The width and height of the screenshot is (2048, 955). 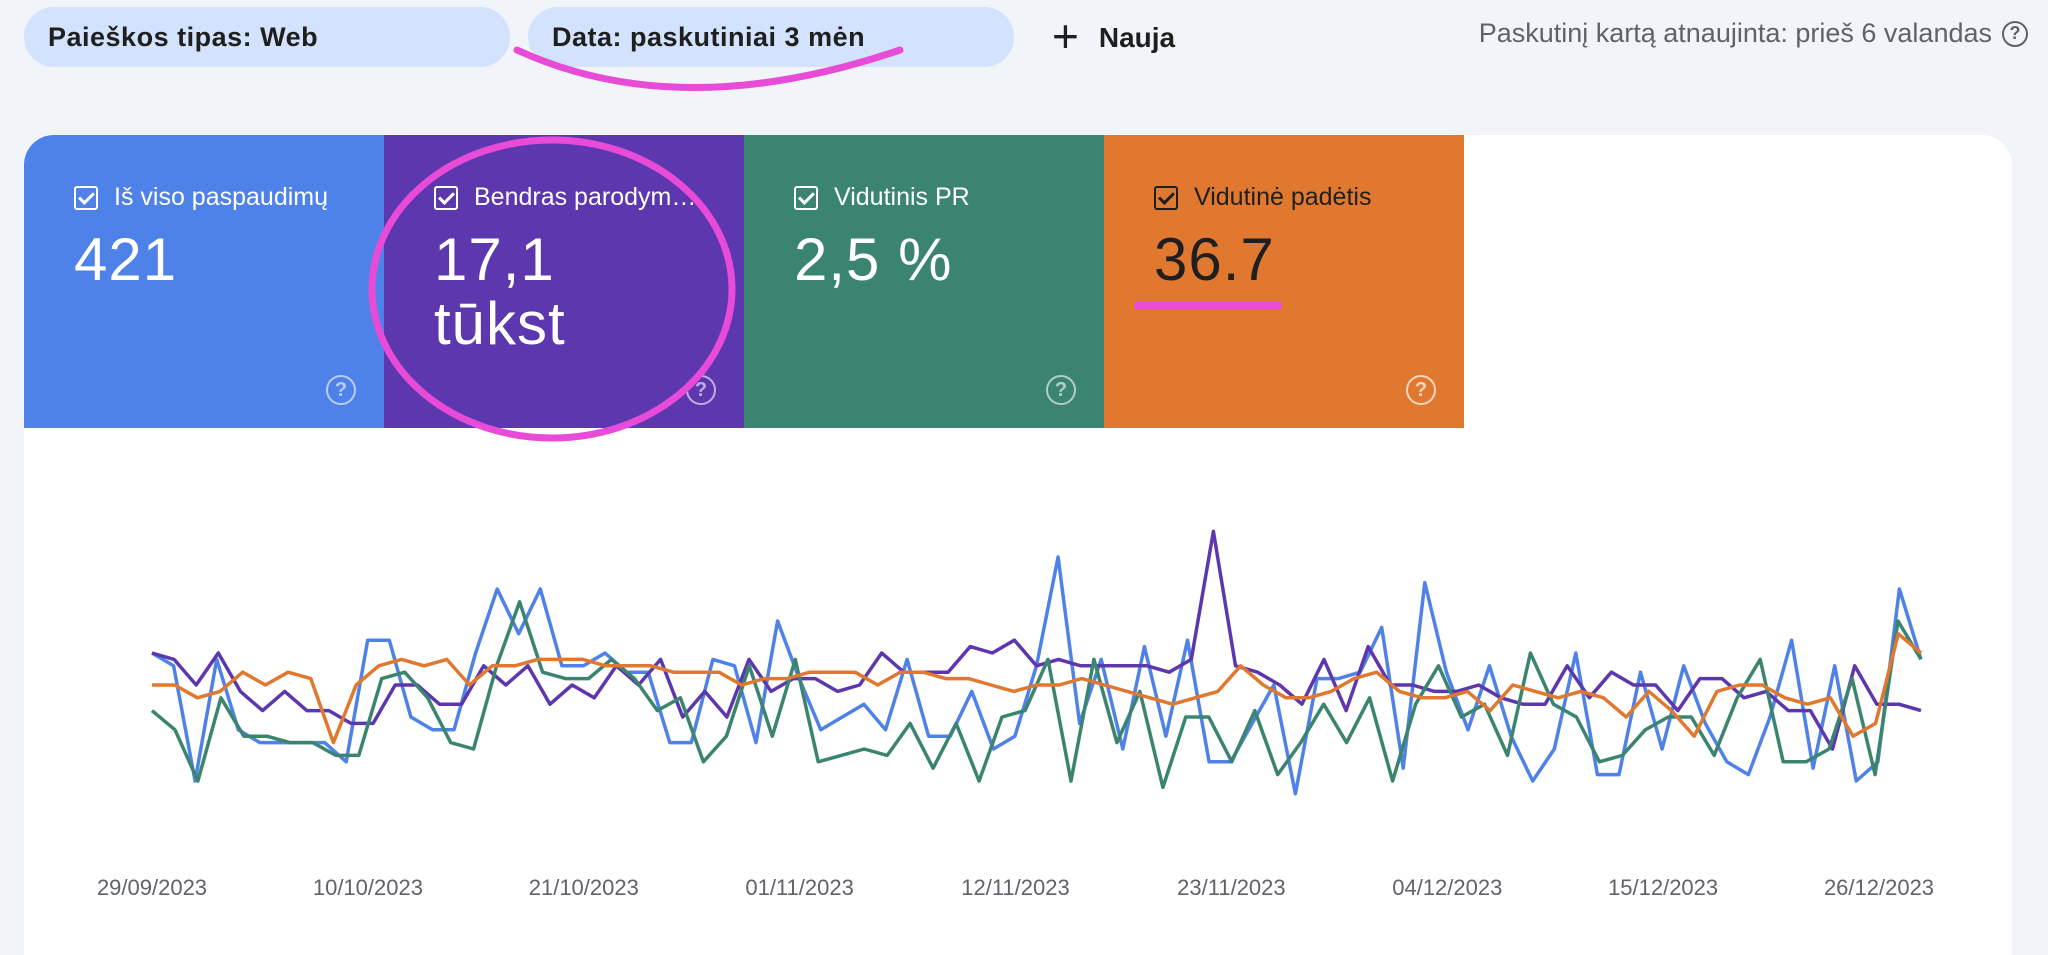 What do you see at coordinates (1231, 887) in the screenshot?
I see `x-tick-label: 23/11/2023` at bounding box center [1231, 887].